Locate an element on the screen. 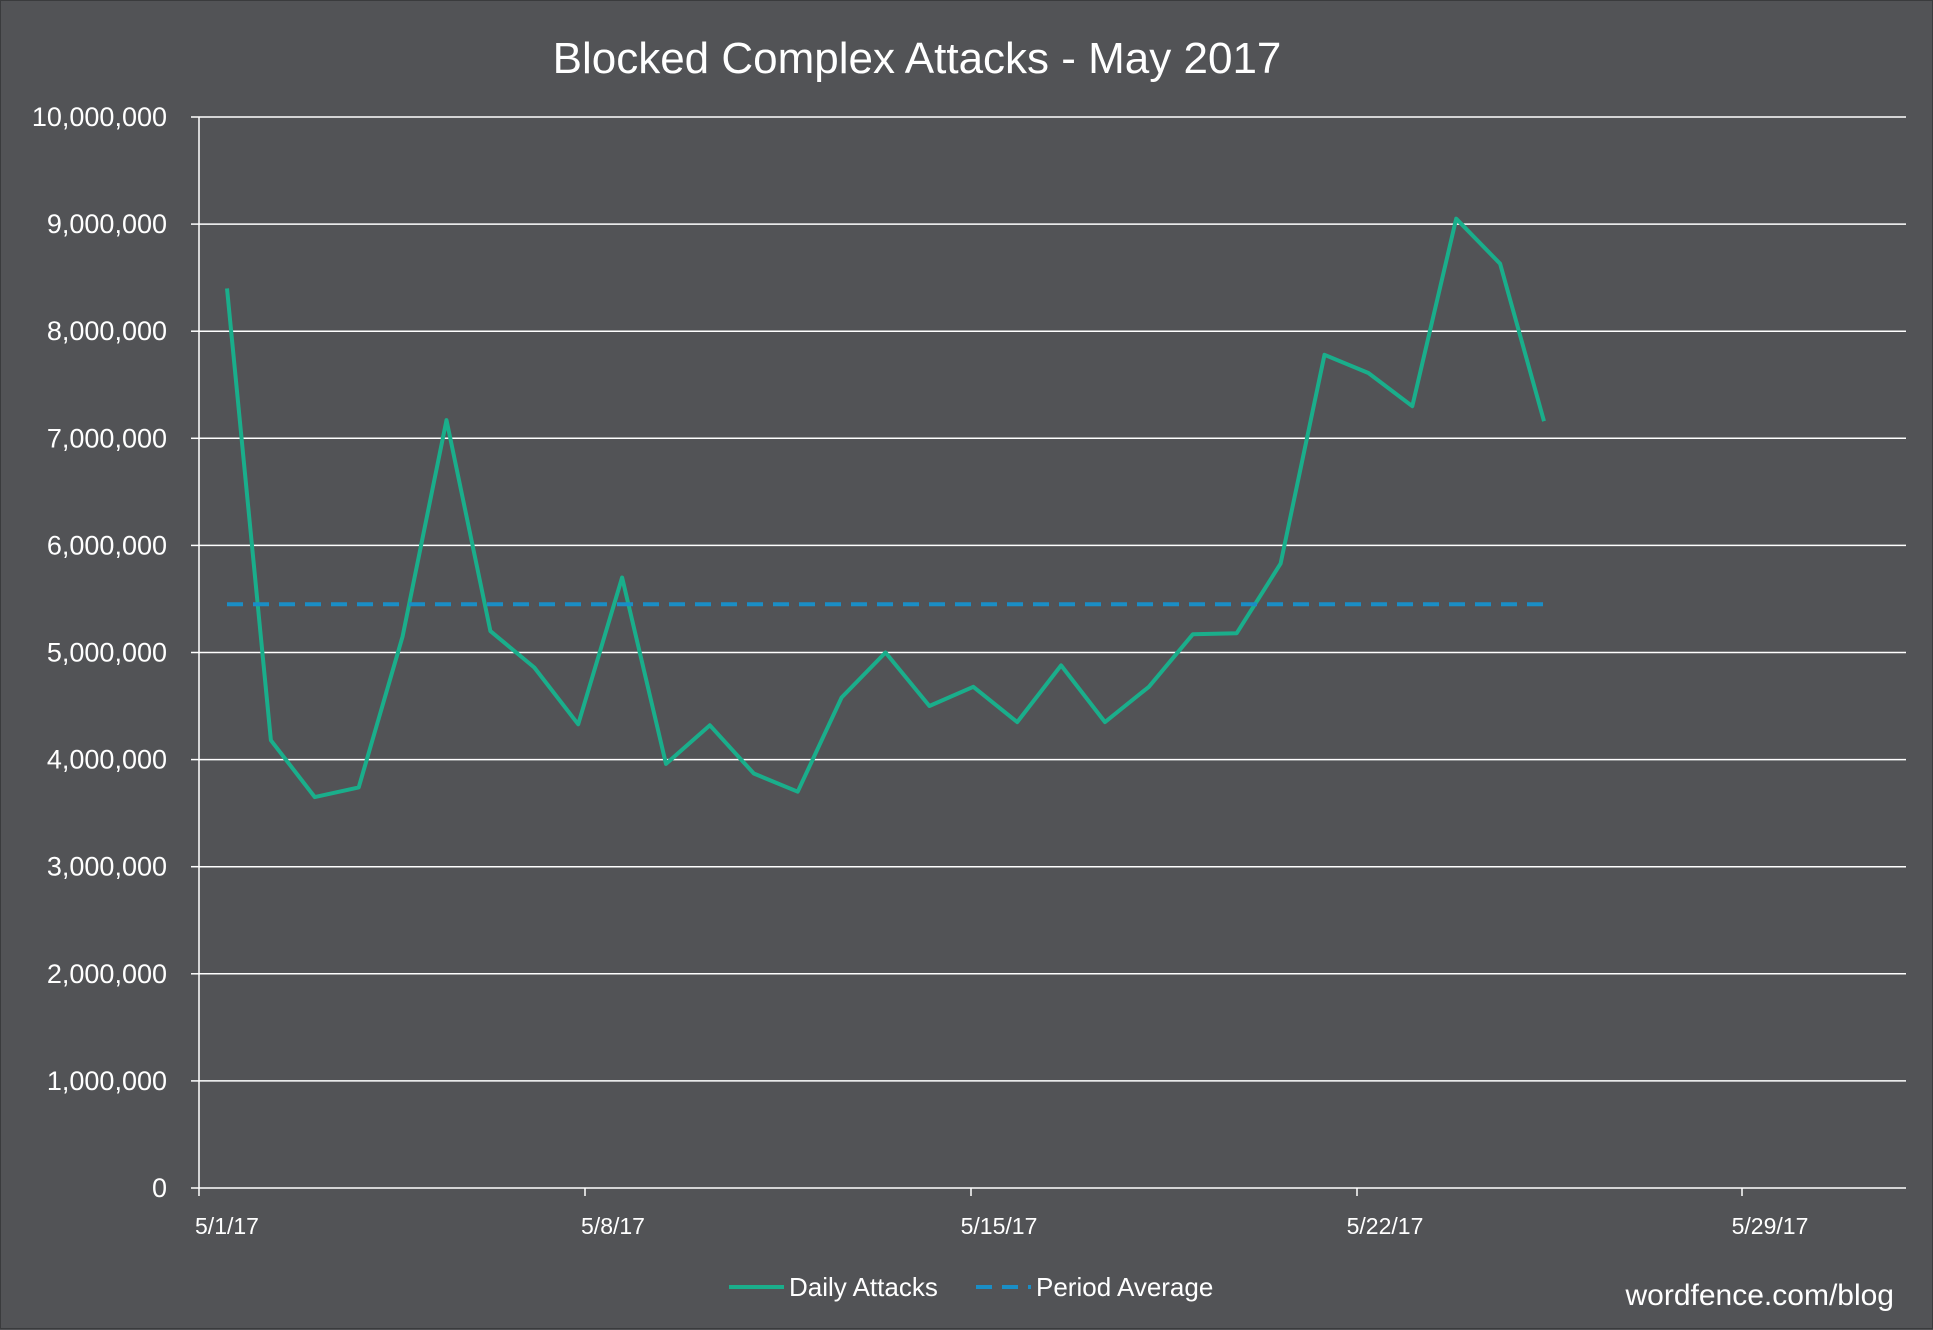 The width and height of the screenshot is (1933, 1330). y-tick-label: 8,000,000 is located at coordinates (107, 331).